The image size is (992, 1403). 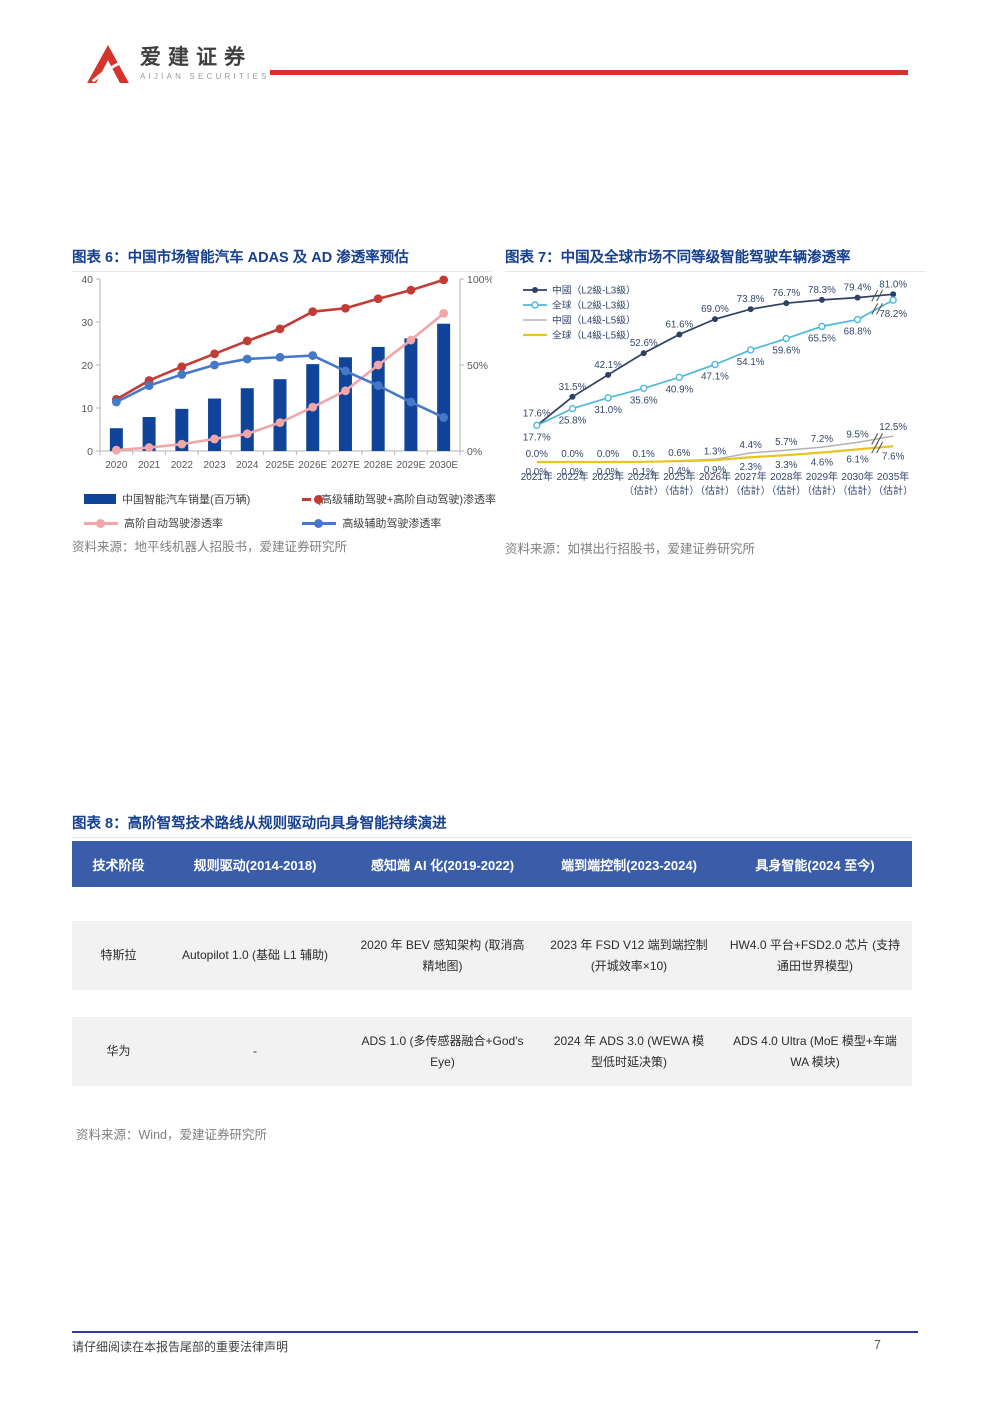 What do you see at coordinates (679, 389) in the screenshot?
I see `svg-text: 40.9%` at bounding box center [679, 389].